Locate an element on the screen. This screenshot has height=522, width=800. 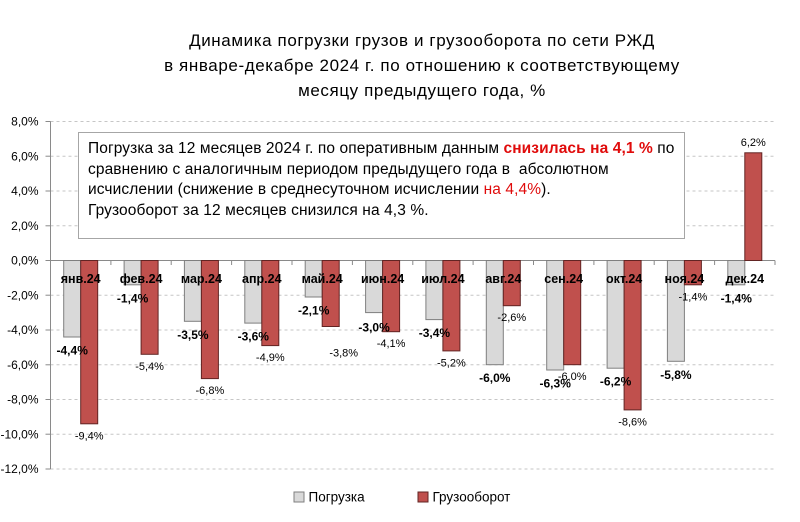
svg-text: -9,4% is located at coordinates (89, 436).